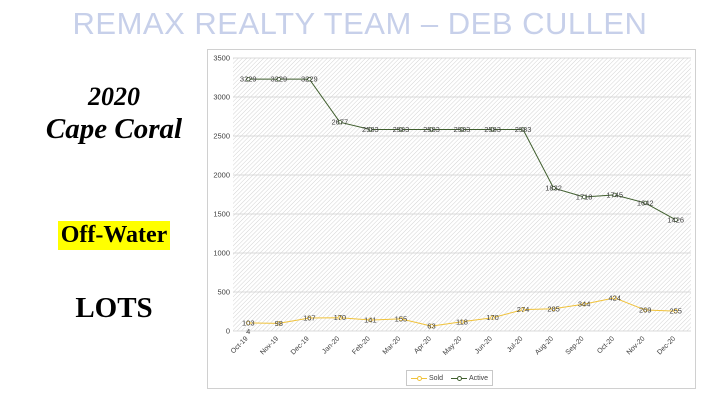  What do you see at coordinates (459, 378) in the screenshot?
I see `legend-swatch-active` at bounding box center [459, 378].